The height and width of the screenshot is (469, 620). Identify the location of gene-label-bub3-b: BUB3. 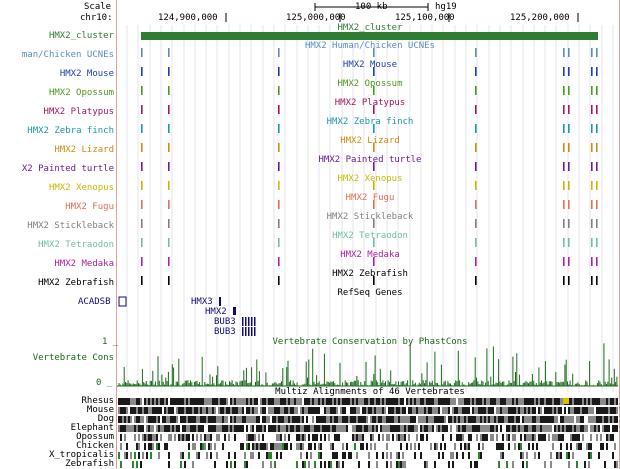
(225, 332).